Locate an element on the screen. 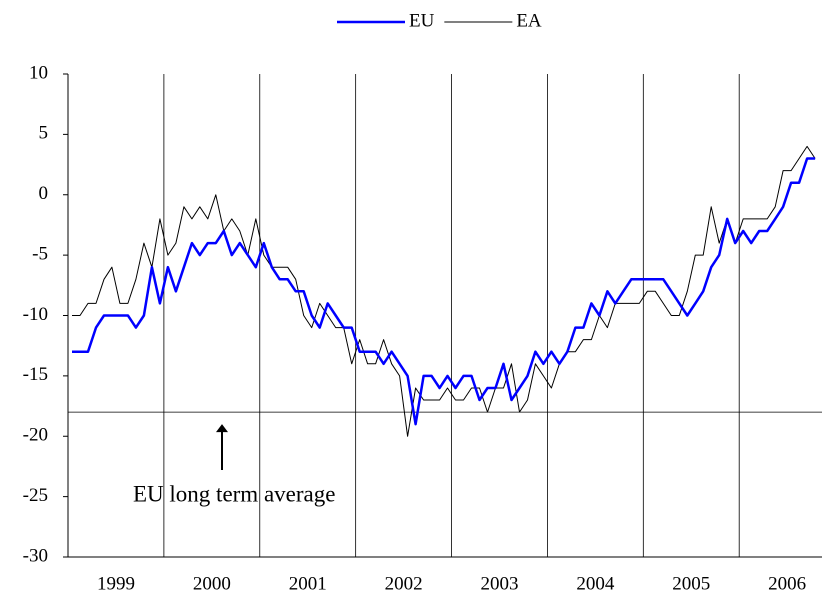 Image resolution: width=828 pixels, height=601 pixels. x-tick-label: 2000 is located at coordinates (212, 583).